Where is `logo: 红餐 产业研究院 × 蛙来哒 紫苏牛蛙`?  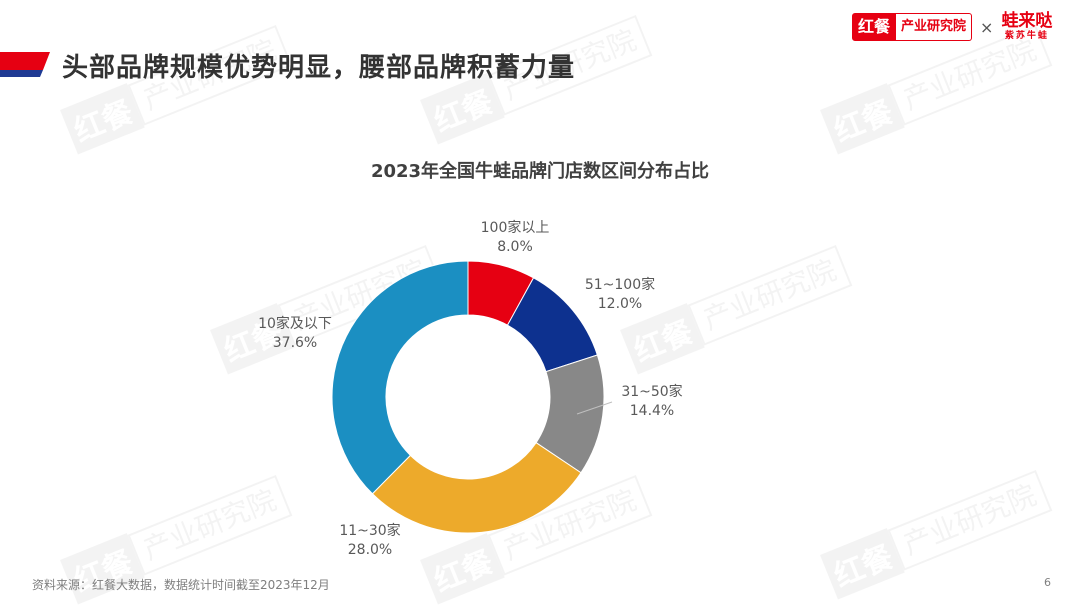
logo: 红餐 产业研究院 × 蛙来哒 紫苏牛蛙 is located at coordinates (952, 27).